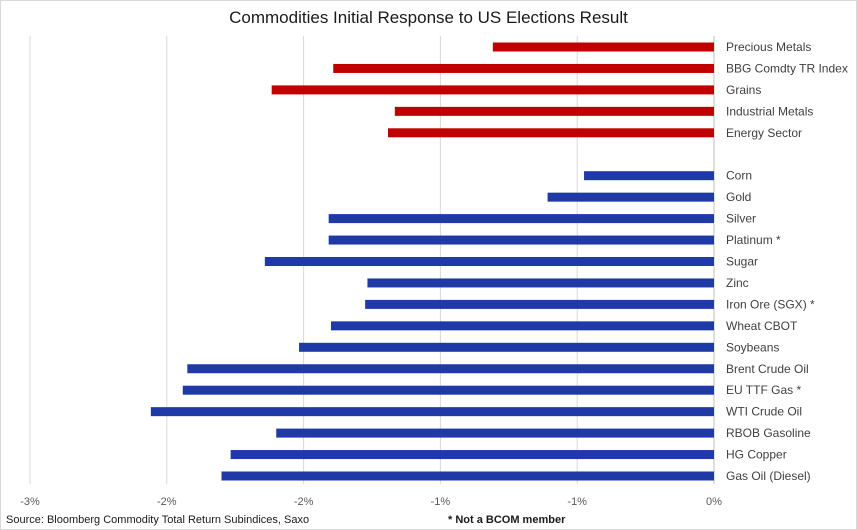 This screenshot has height=530, width=857. What do you see at coordinates (741, 219) in the screenshot?
I see `category-label: Silver` at bounding box center [741, 219].